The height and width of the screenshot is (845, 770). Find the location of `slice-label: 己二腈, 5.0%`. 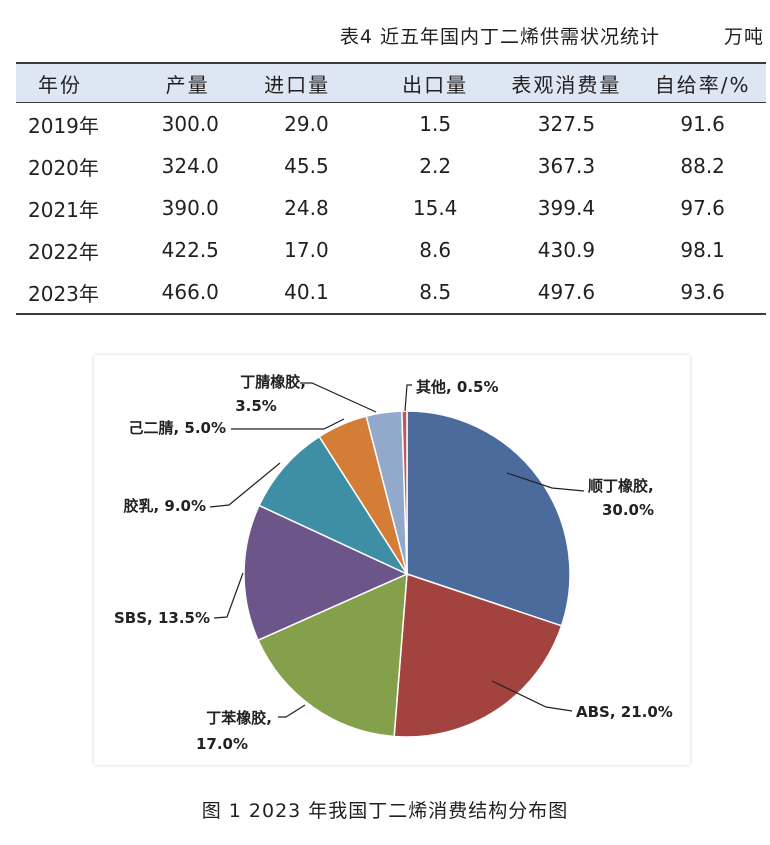

slice-label: 己二腈, 5.0% is located at coordinates (177, 428).